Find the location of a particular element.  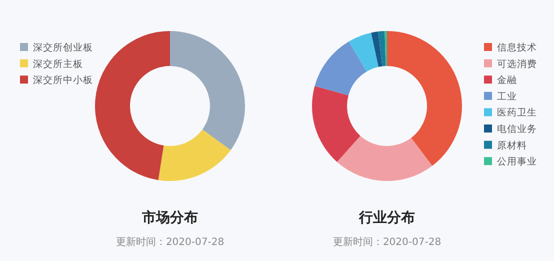

legend-label: 信息技术 is located at coordinates (517, 48).